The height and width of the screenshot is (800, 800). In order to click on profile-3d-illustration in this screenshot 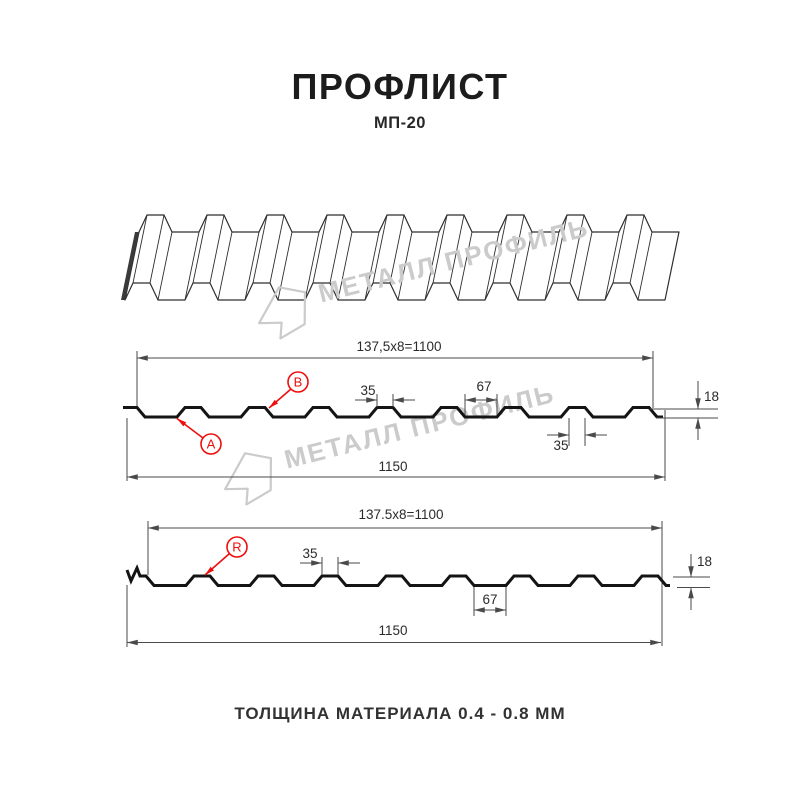, I will do `click(400, 257)`.